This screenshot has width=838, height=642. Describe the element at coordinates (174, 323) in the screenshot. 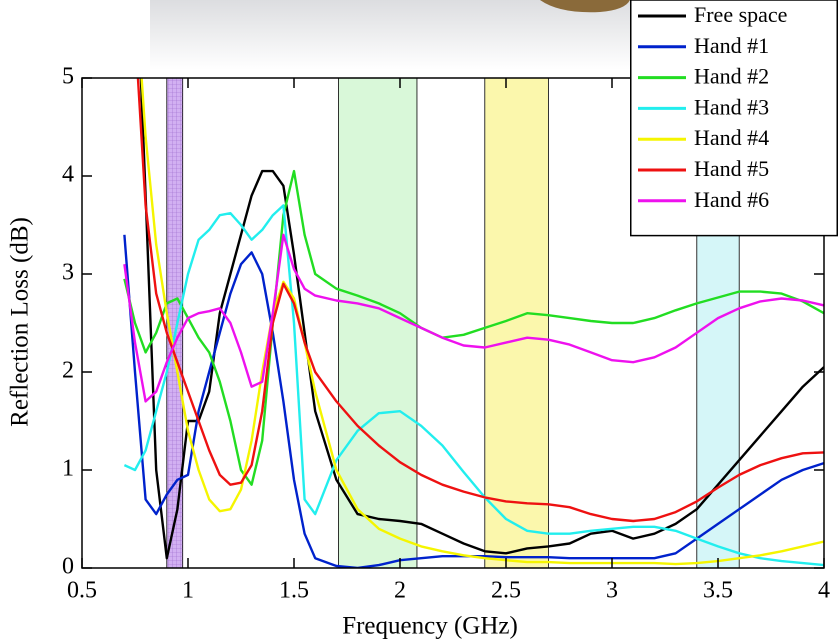

I see `band-hatch` at that location.